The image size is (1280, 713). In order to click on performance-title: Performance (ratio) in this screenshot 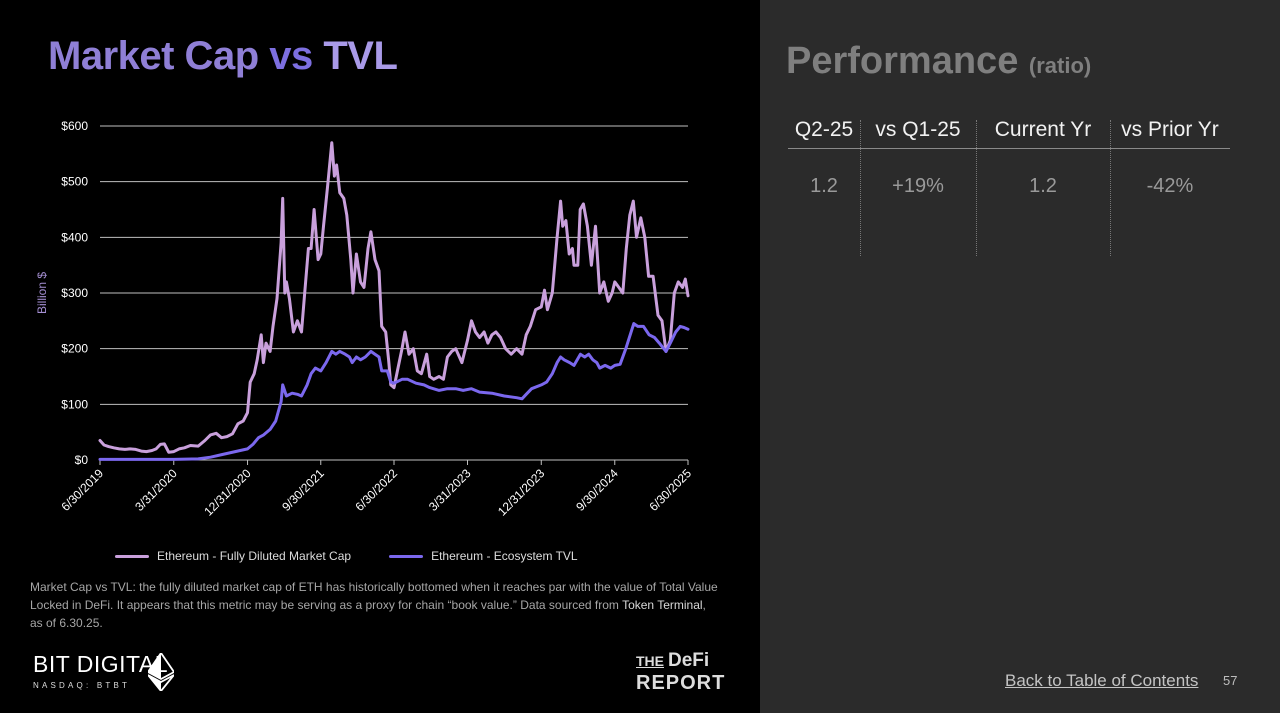, I will do `click(938, 61)`.